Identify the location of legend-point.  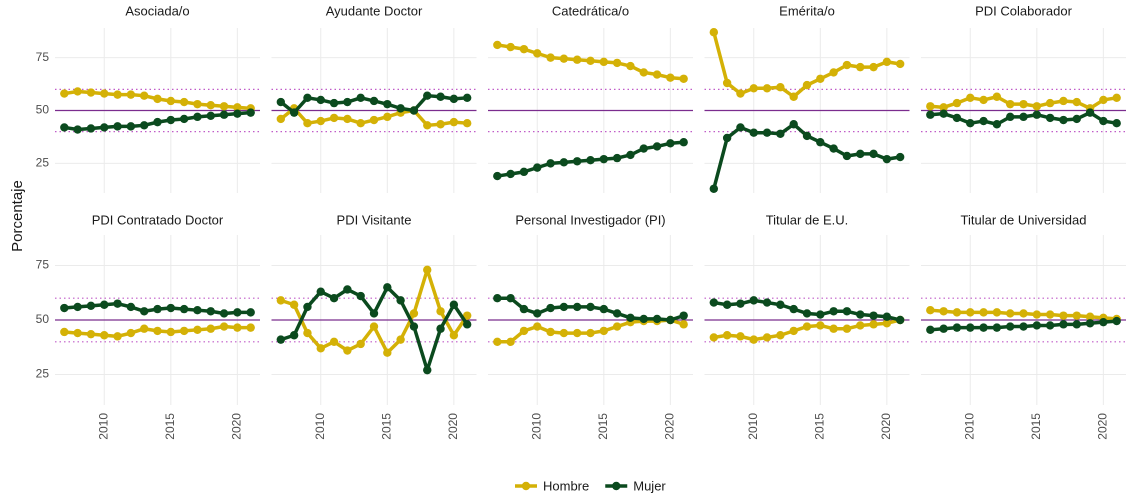
(526, 486).